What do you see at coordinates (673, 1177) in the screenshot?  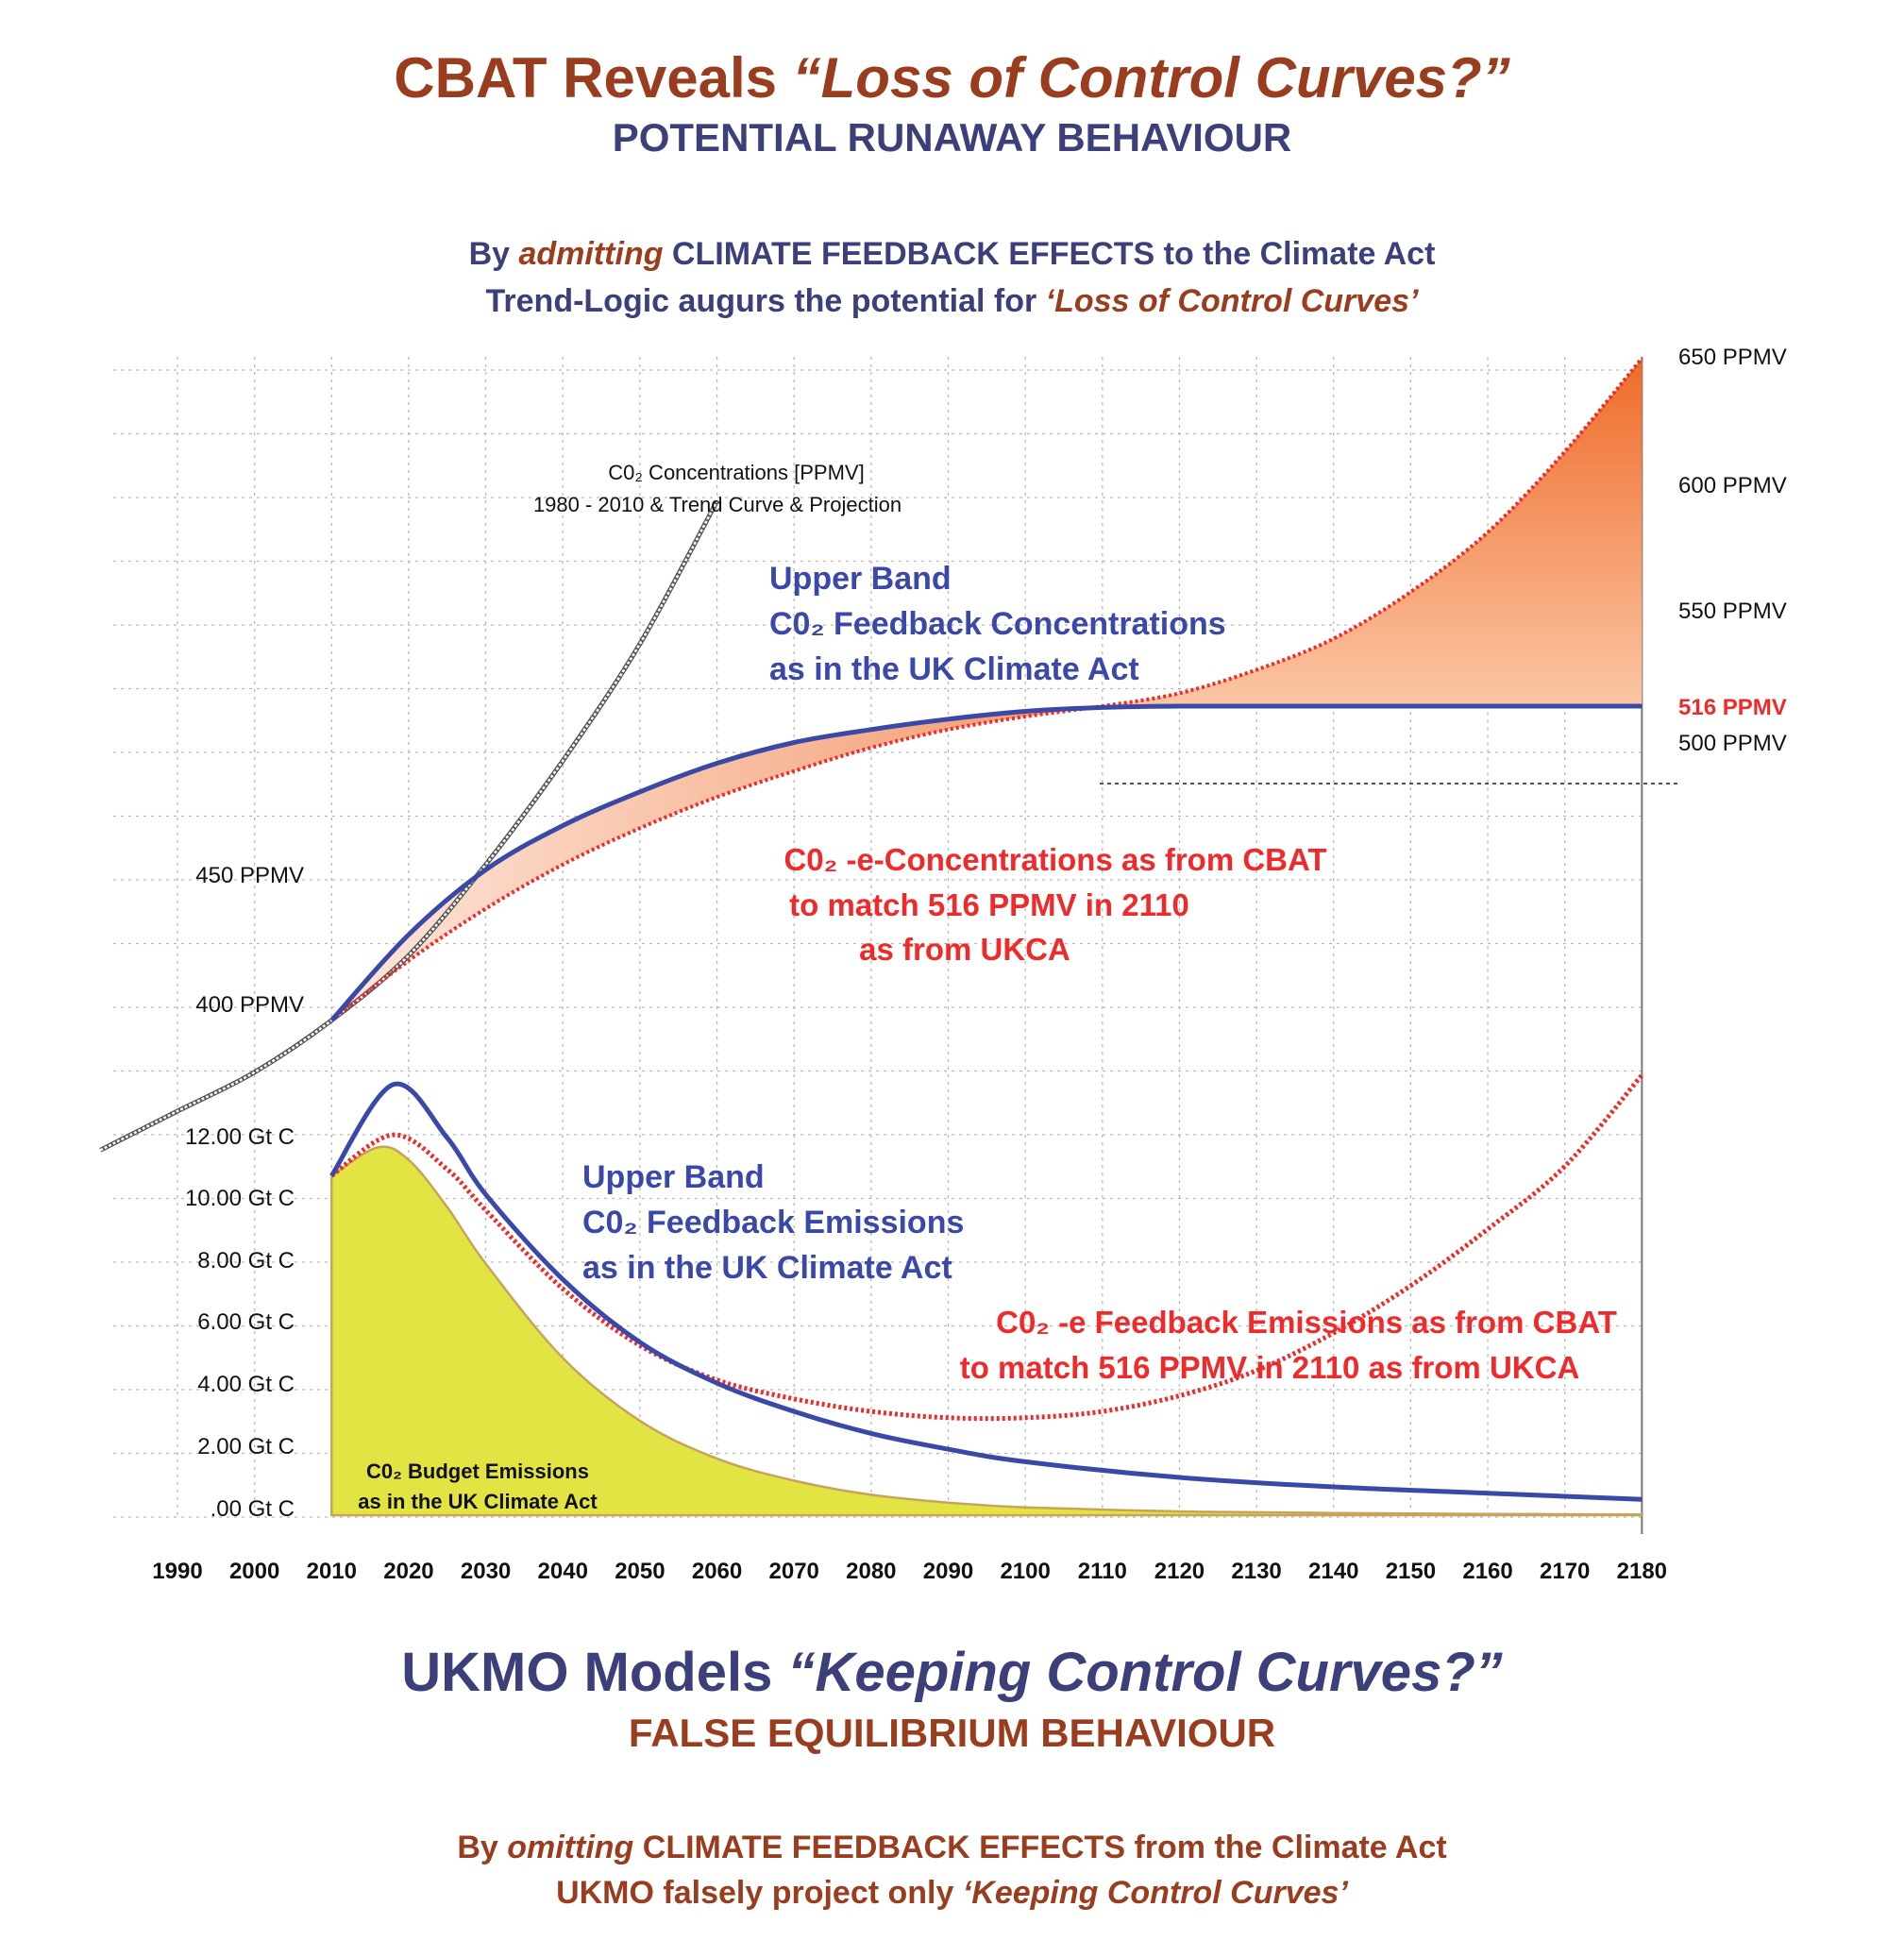 I see `upper-em-label: Upper Band` at bounding box center [673, 1177].